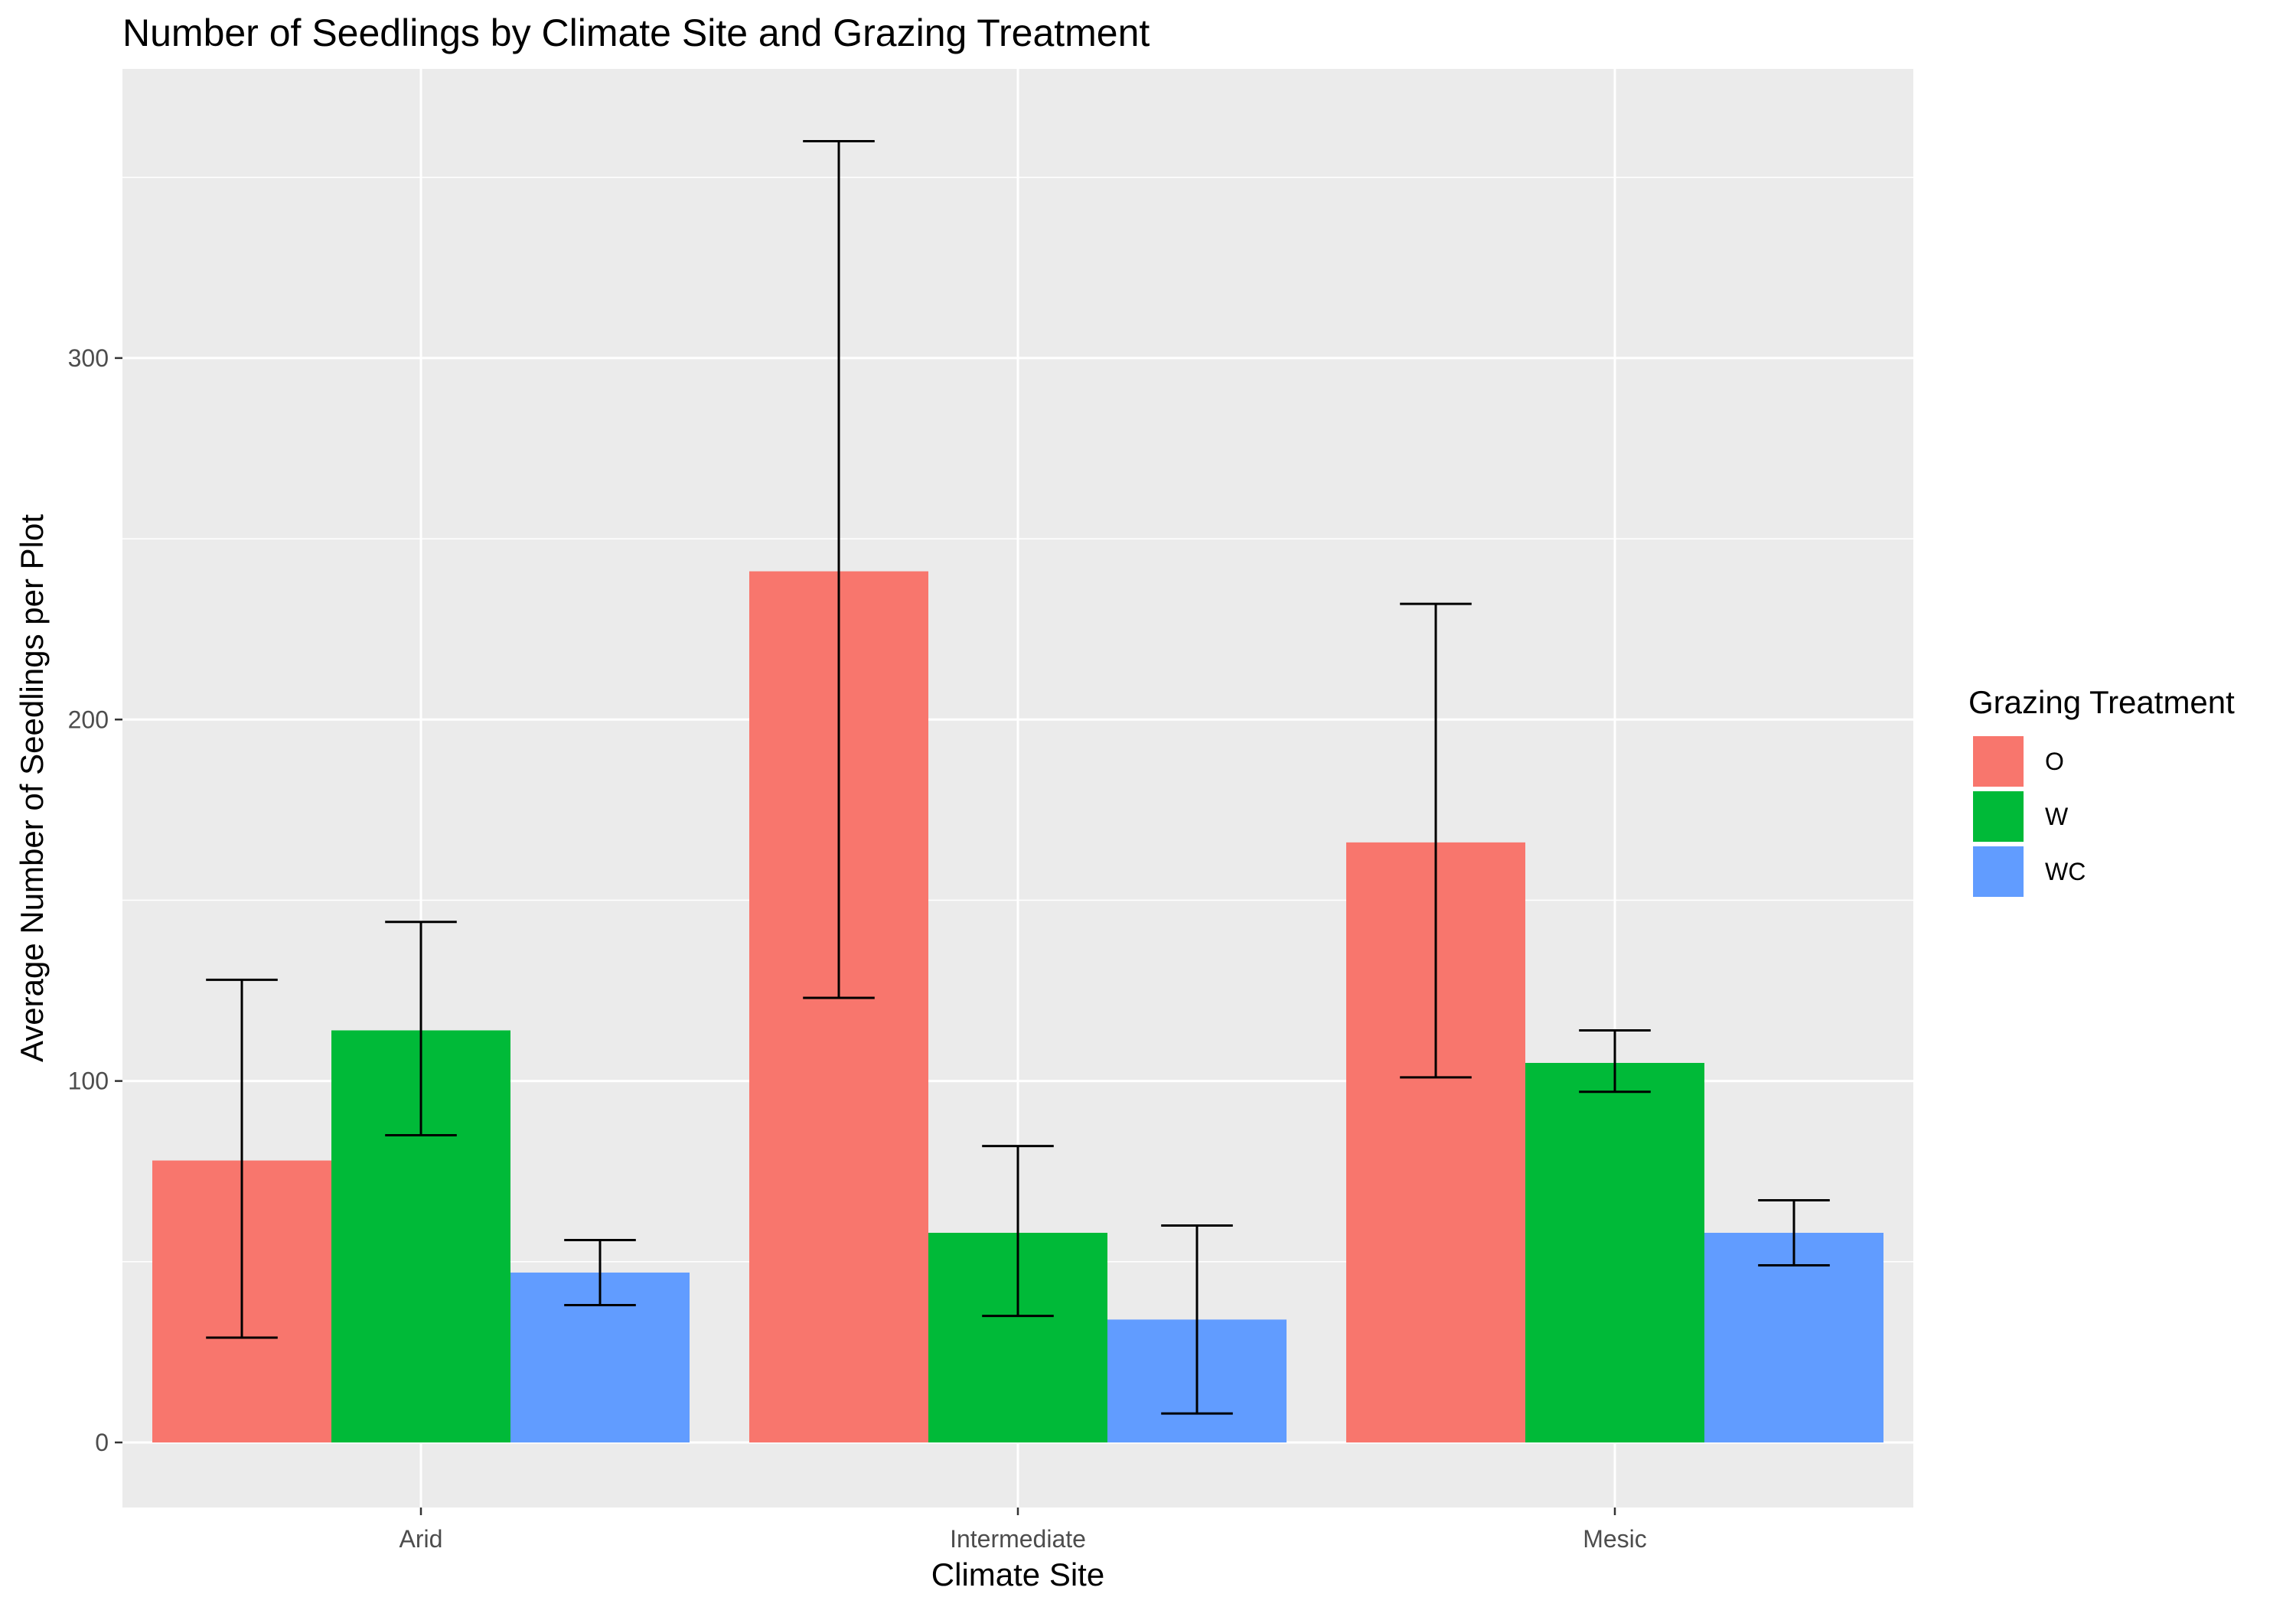  I want to click on x-tick-label-mesic: Mesic, so click(1615, 1539).